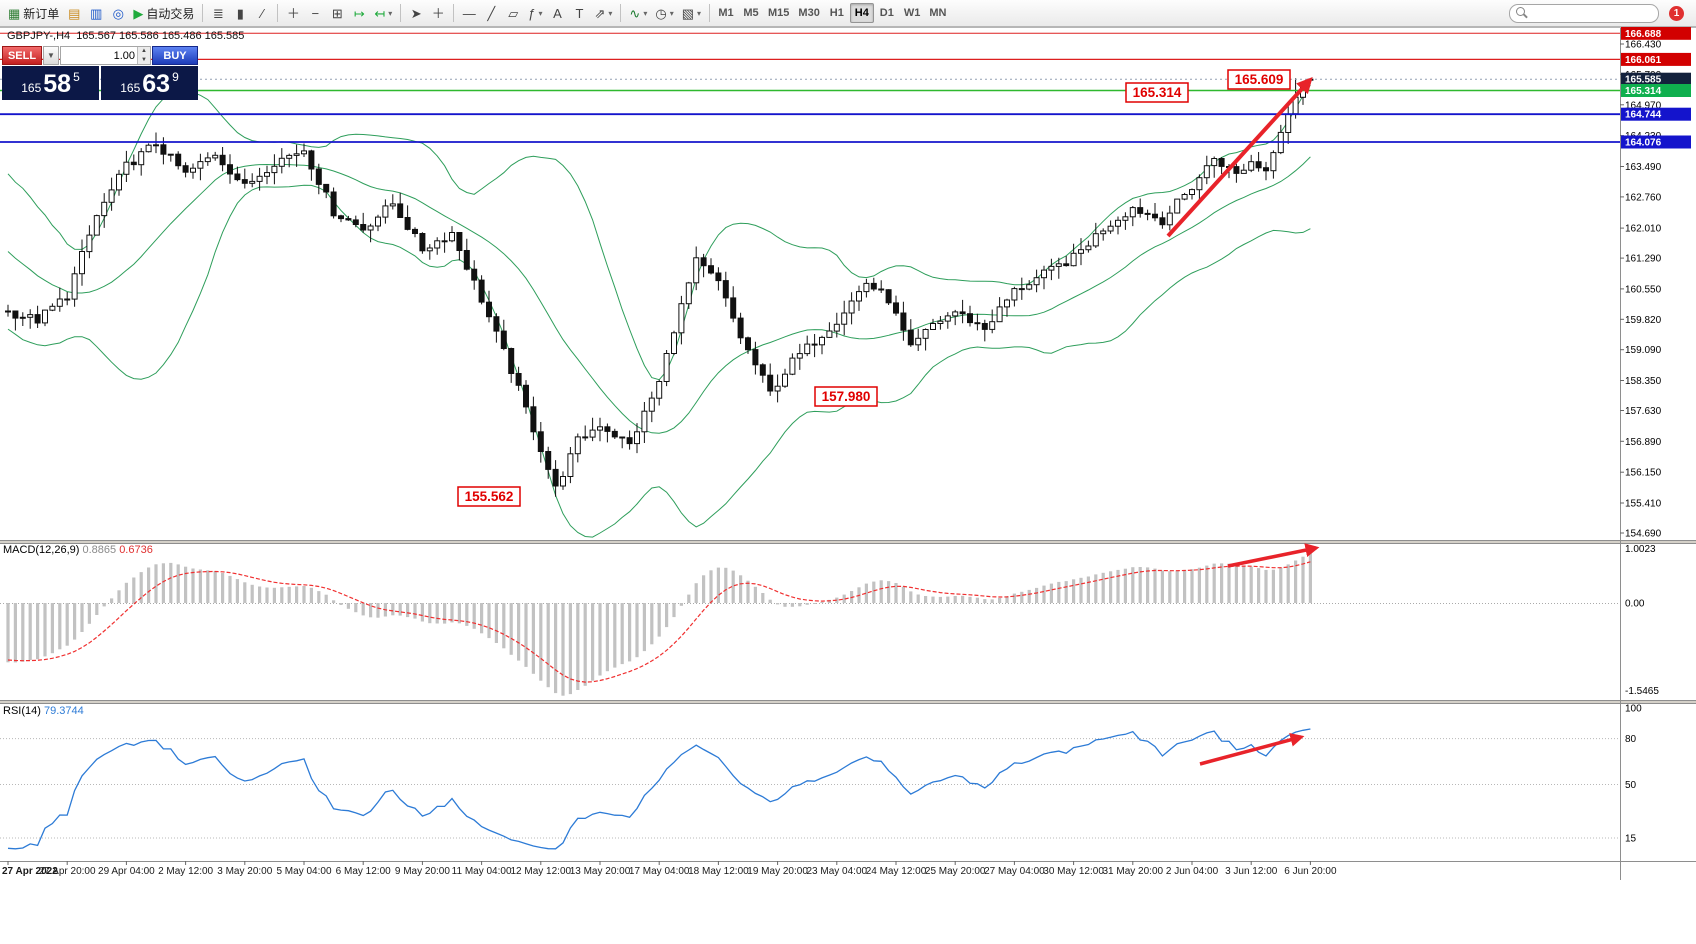 Image resolution: width=1696 pixels, height=944 pixels. What do you see at coordinates (163, 13) in the screenshot?
I see `autotrading-button: ▶ 自动交易` at bounding box center [163, 13].